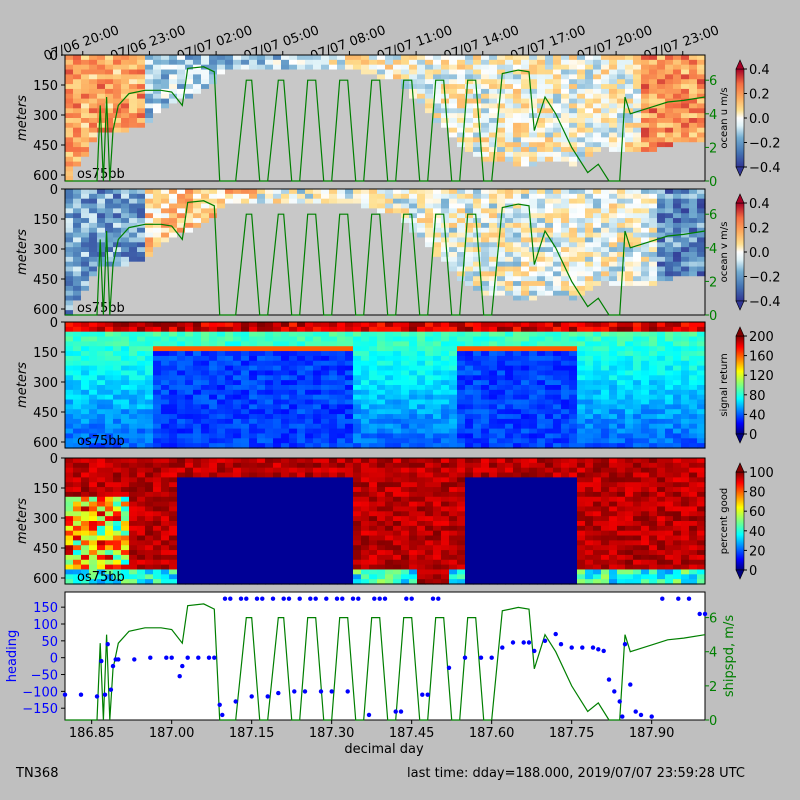 The image size is (800, 800). What do you see at coordinates (765, 144) in the screenshot?
I see `colorbar-tick-label: −0.2` at bounding box center [765, 144].